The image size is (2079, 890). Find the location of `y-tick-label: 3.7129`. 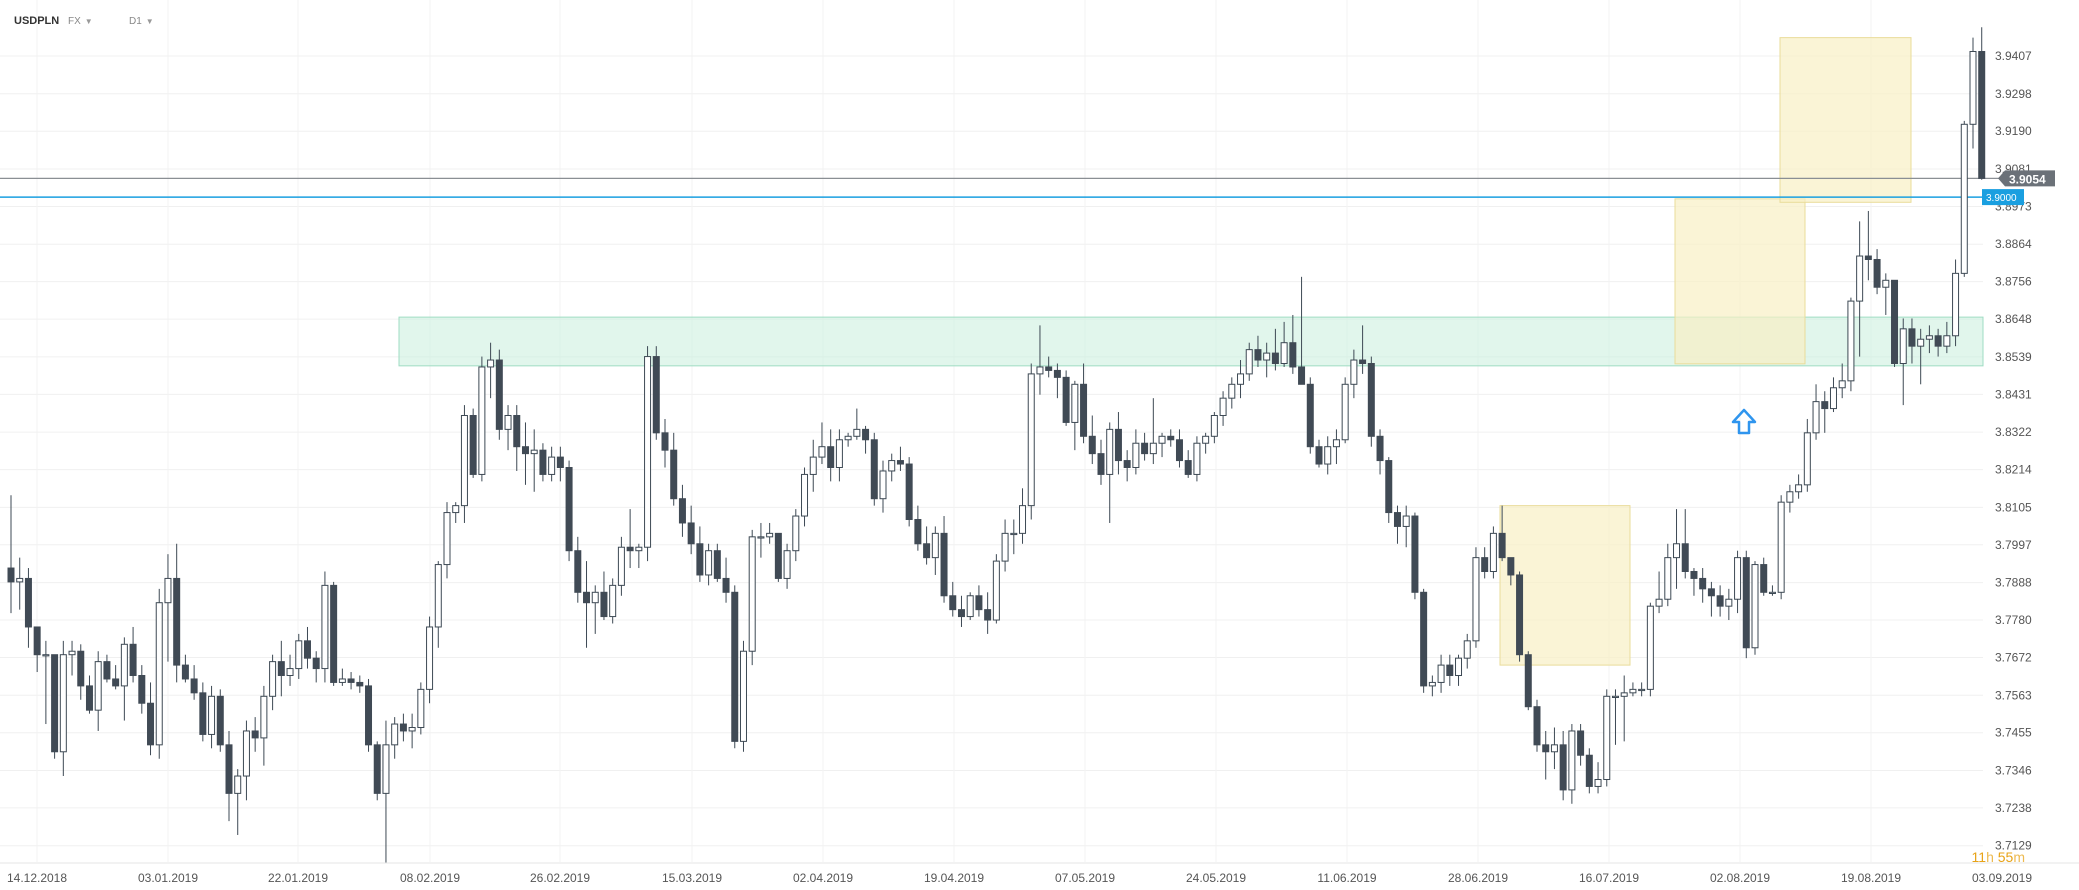

y-tick-label: 3.7129 is located at coordinates (2013, 846).